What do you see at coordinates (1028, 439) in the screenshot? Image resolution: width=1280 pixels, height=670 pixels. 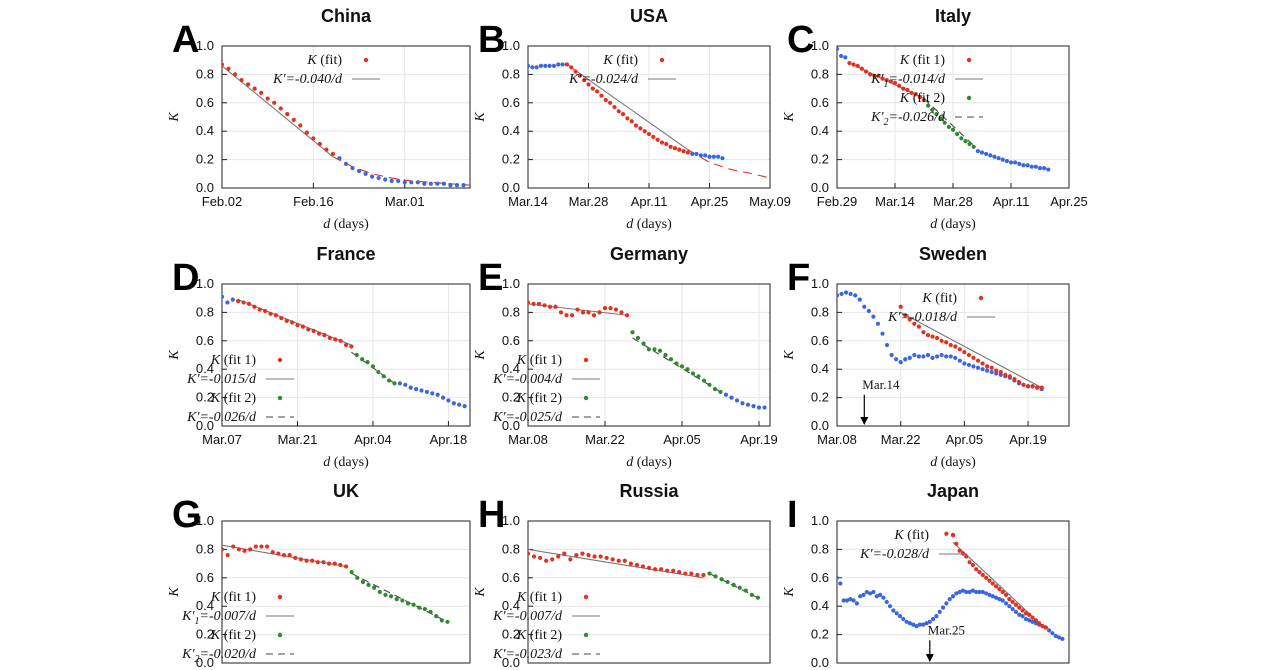 I see `x-tick-label: Apr.19` at bounding box center [1028, 439].